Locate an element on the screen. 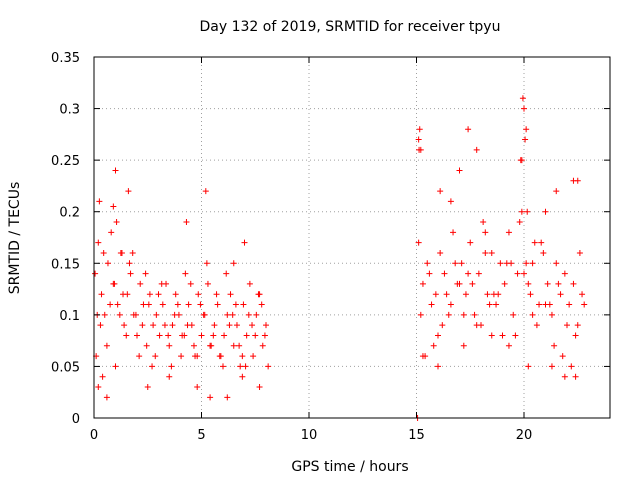 The height and width of the screenshot is (480, 640). x-tick-label: 0 is located at coordinates (94, 435).